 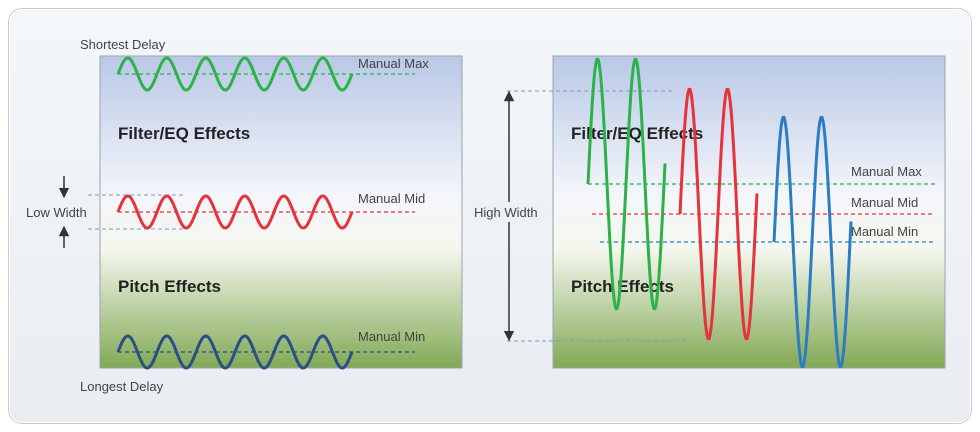 What do you see at coordinates (391, 336) in the screenshot?
I see `left-manual-min-label: Manual Min` at bounding box center [391, 336].